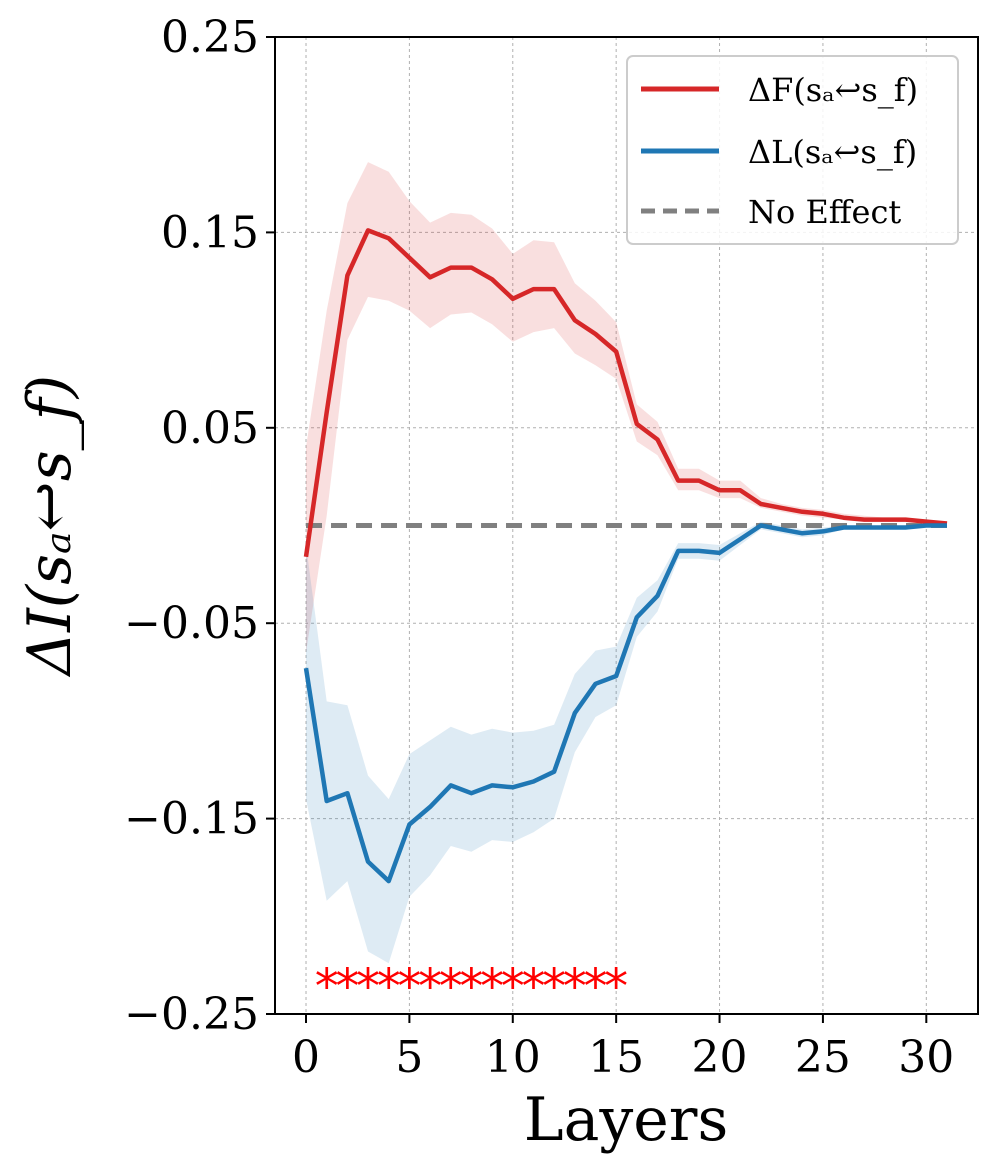  Describe the element at coordinates (833, 90) in the screenshot. I see `legend-label-delta-f: ΔF(sₐ↩s_f)` at that location.